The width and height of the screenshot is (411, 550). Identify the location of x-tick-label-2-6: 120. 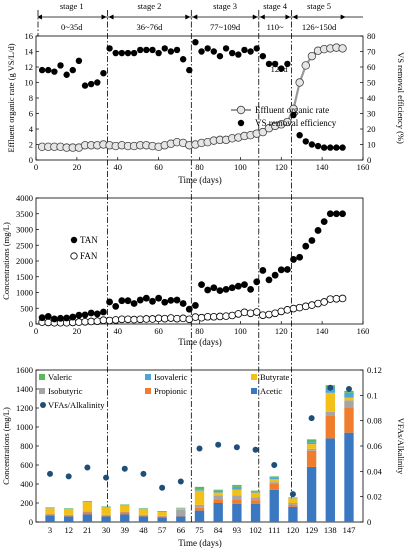
(281, 331).